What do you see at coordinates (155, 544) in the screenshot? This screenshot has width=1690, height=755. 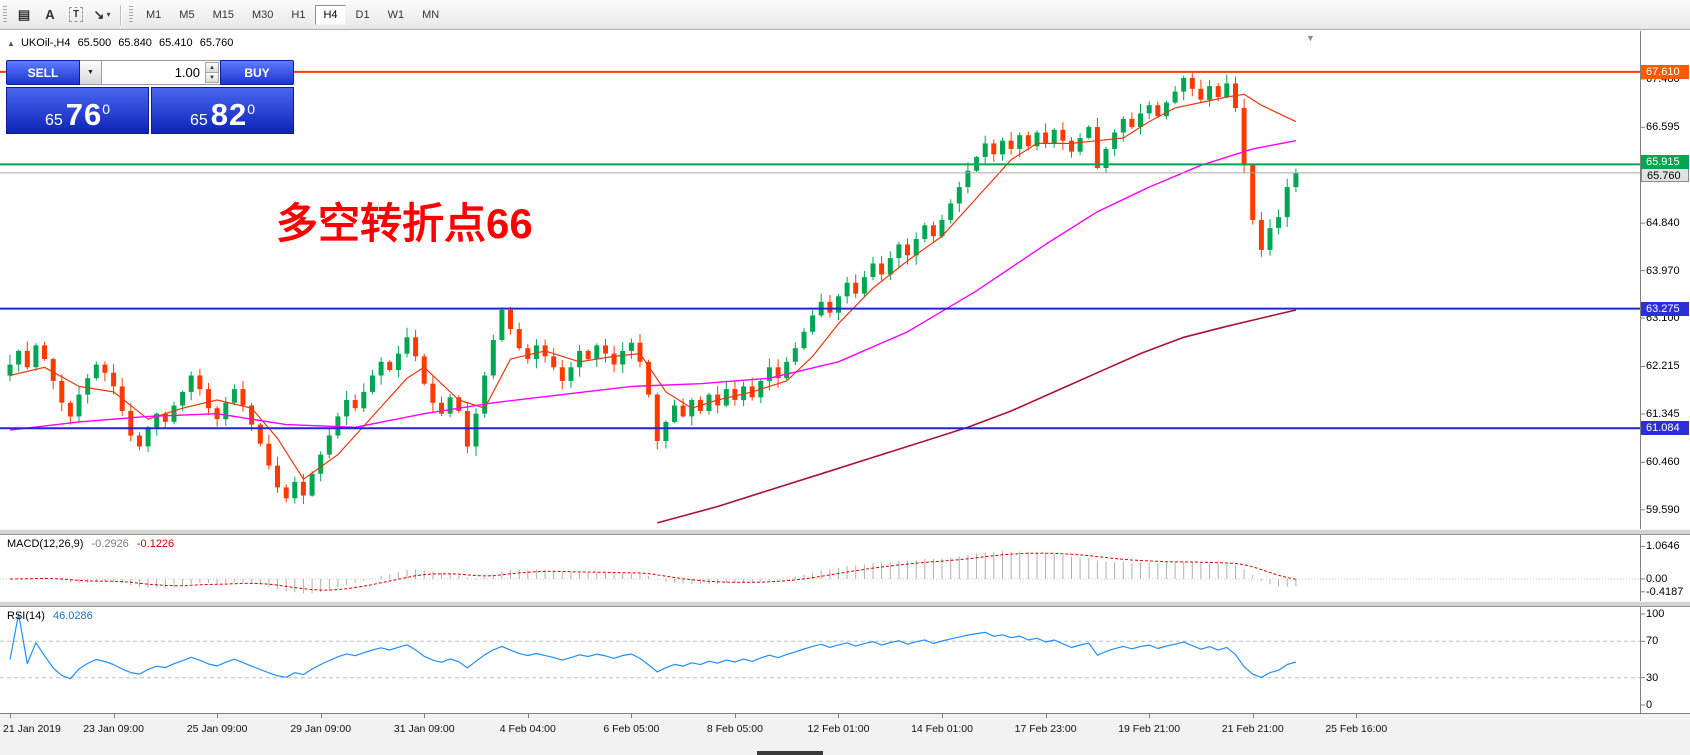 I see `macd-signal-value: -0.1226` at bounding box center [155, 544].